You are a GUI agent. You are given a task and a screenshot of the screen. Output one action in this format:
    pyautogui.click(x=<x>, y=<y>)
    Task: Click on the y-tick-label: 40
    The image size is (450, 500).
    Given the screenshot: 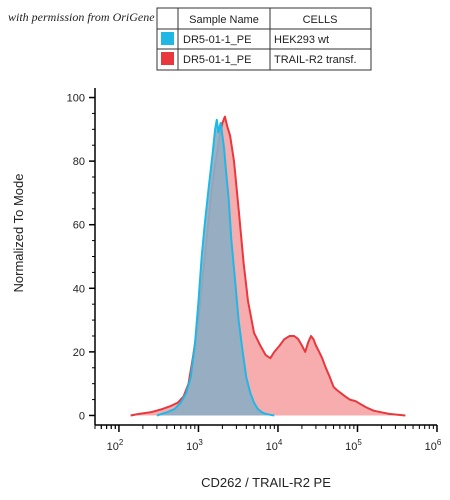 What is the action you would take?
    pyautogui.click(x=79, y=289)
    